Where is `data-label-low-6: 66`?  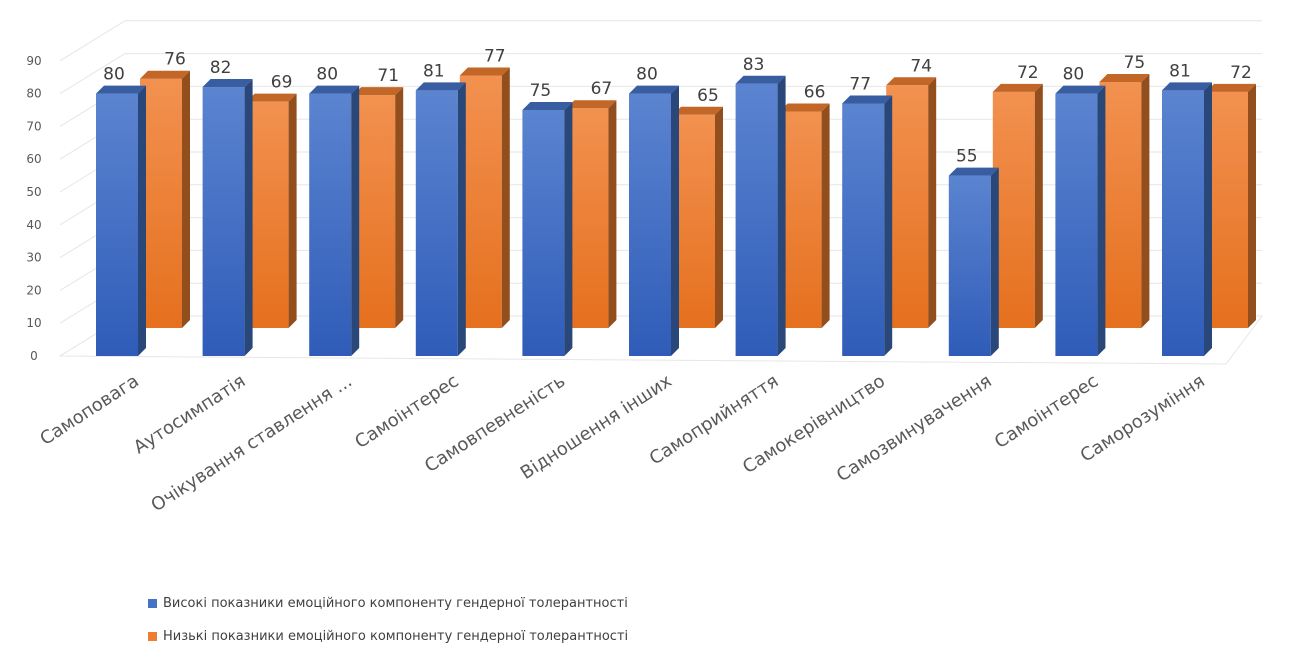
data-label-low-6: 66 is located at coordinates (815, 93).